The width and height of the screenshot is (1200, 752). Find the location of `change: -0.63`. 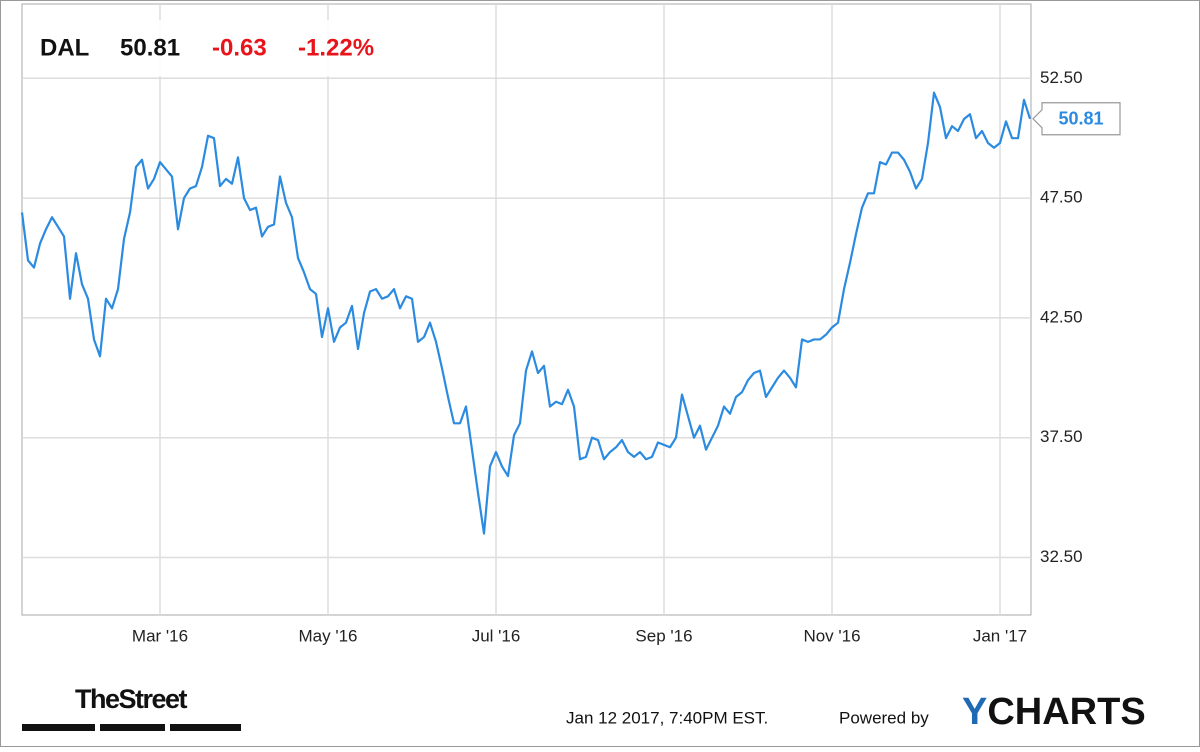

change: -0.63 is located at coordinates (239, 47).